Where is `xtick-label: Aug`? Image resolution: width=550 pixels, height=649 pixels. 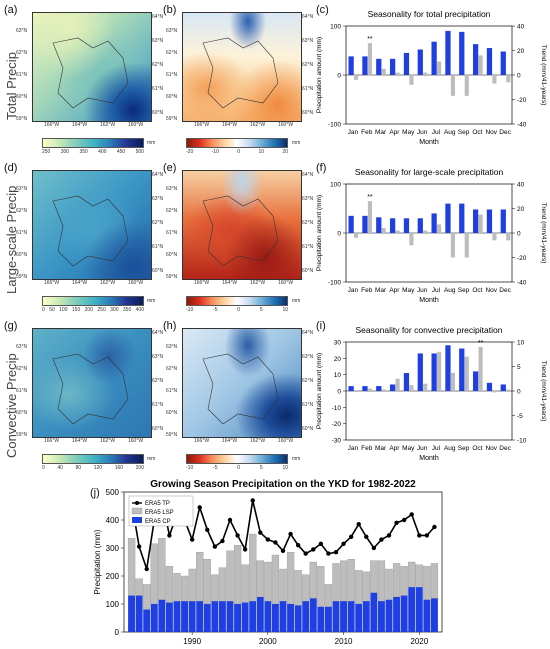
xtick-label: Aug is located at coordinates (450, 132).